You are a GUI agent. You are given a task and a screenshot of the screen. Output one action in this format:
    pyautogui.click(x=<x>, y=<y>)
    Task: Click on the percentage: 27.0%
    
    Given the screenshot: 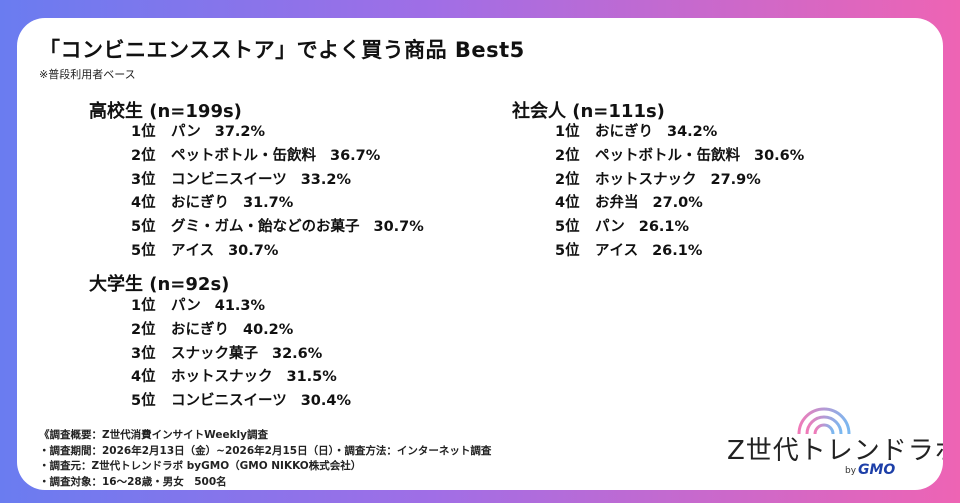 What is the action you would take?
    pyautogui.click(x=677, y=203)
    